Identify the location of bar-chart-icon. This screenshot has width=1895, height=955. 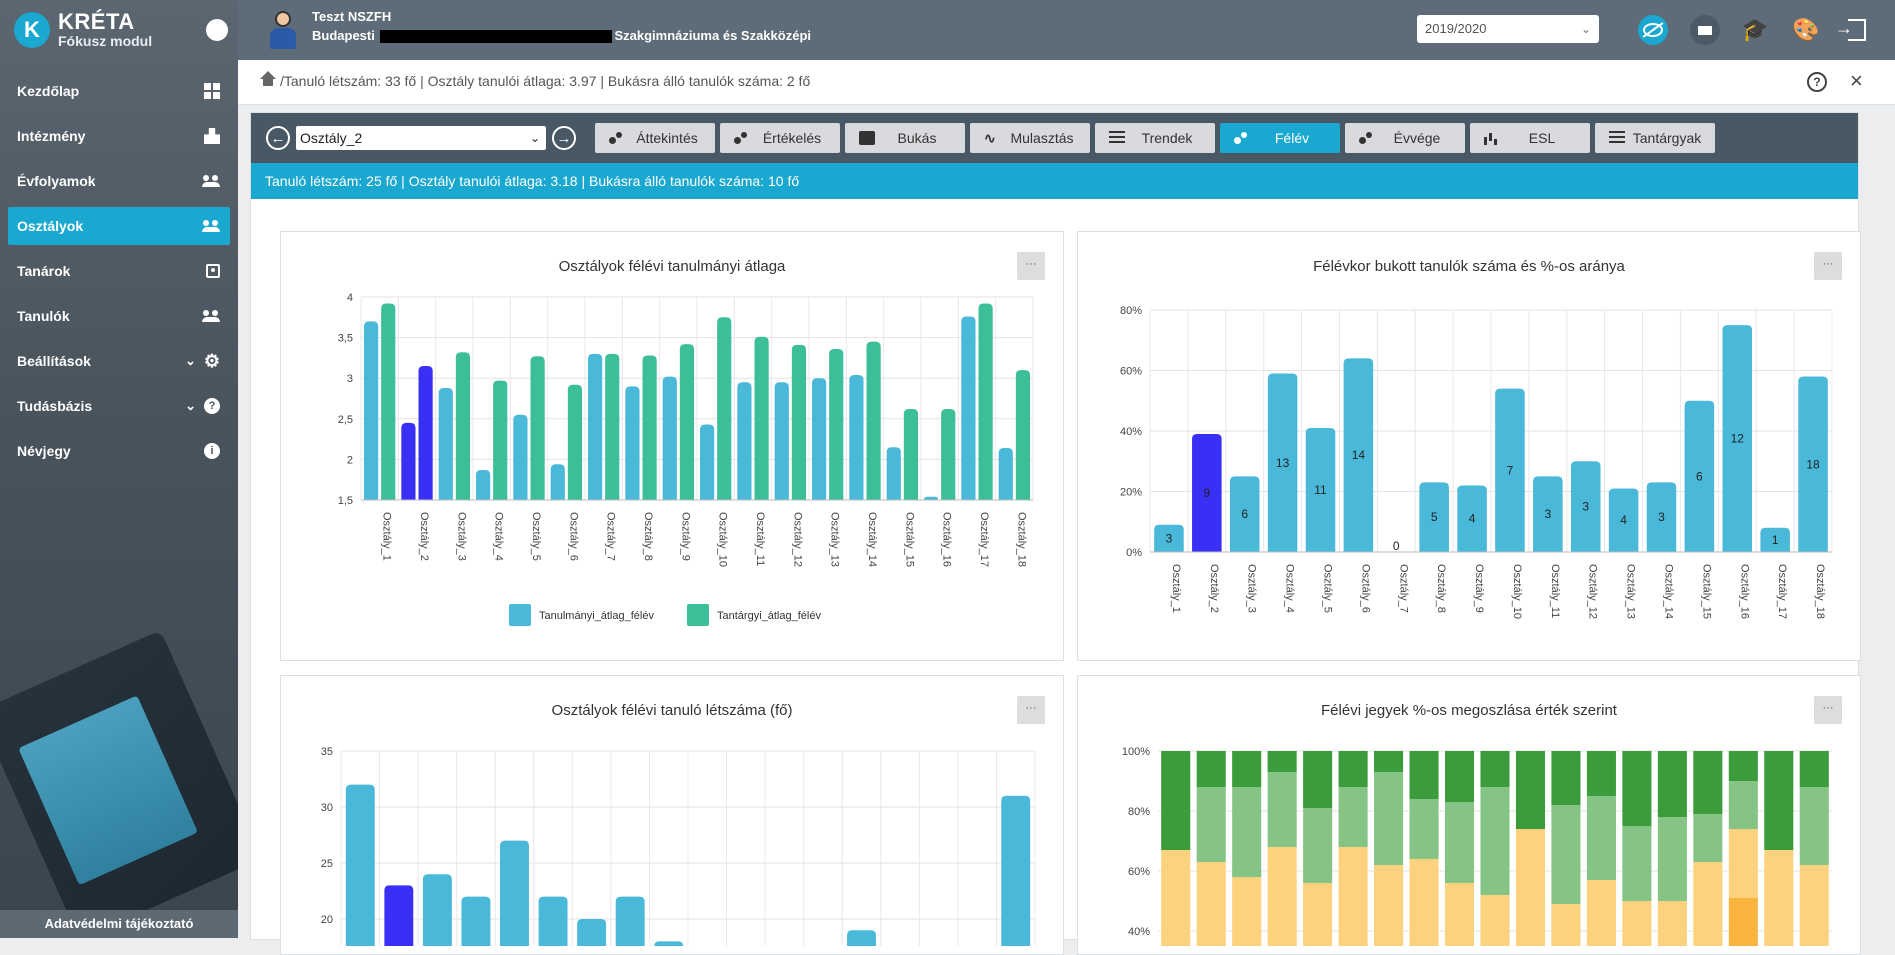
(1492, 138).